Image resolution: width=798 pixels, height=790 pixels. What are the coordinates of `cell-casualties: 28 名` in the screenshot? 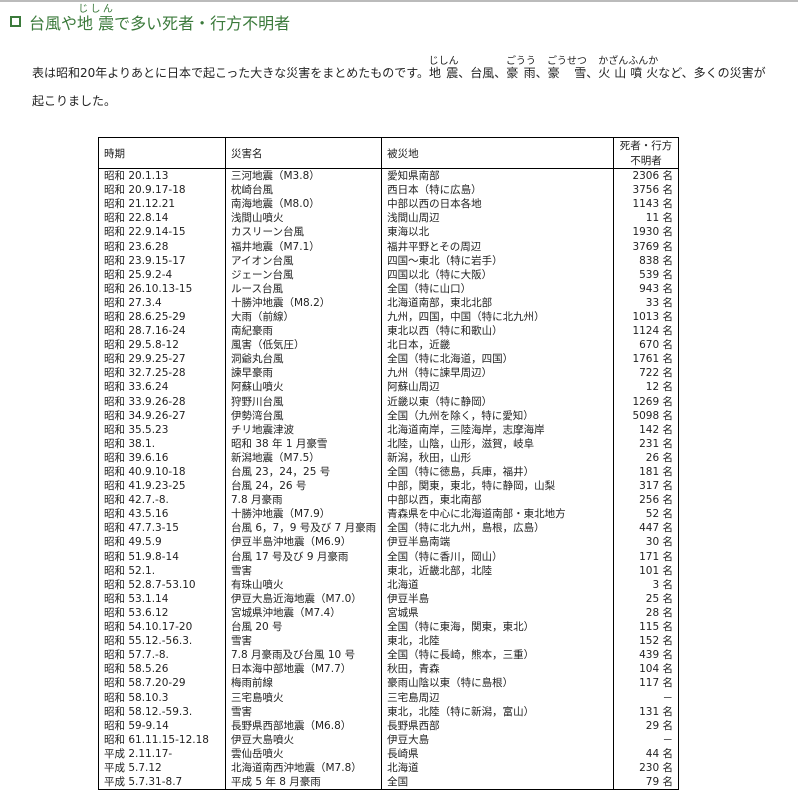 It's located at (646, 612).